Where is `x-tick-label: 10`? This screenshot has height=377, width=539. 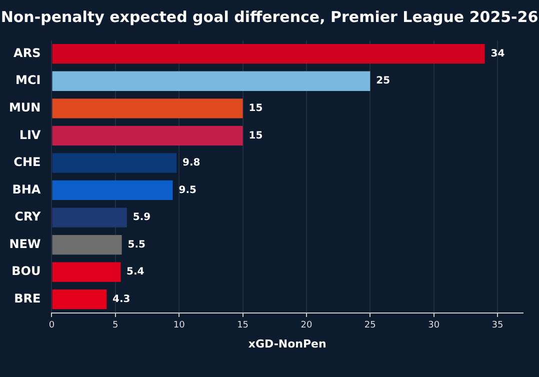
x-tick-label: 10 is located at coordinates (179, 325).